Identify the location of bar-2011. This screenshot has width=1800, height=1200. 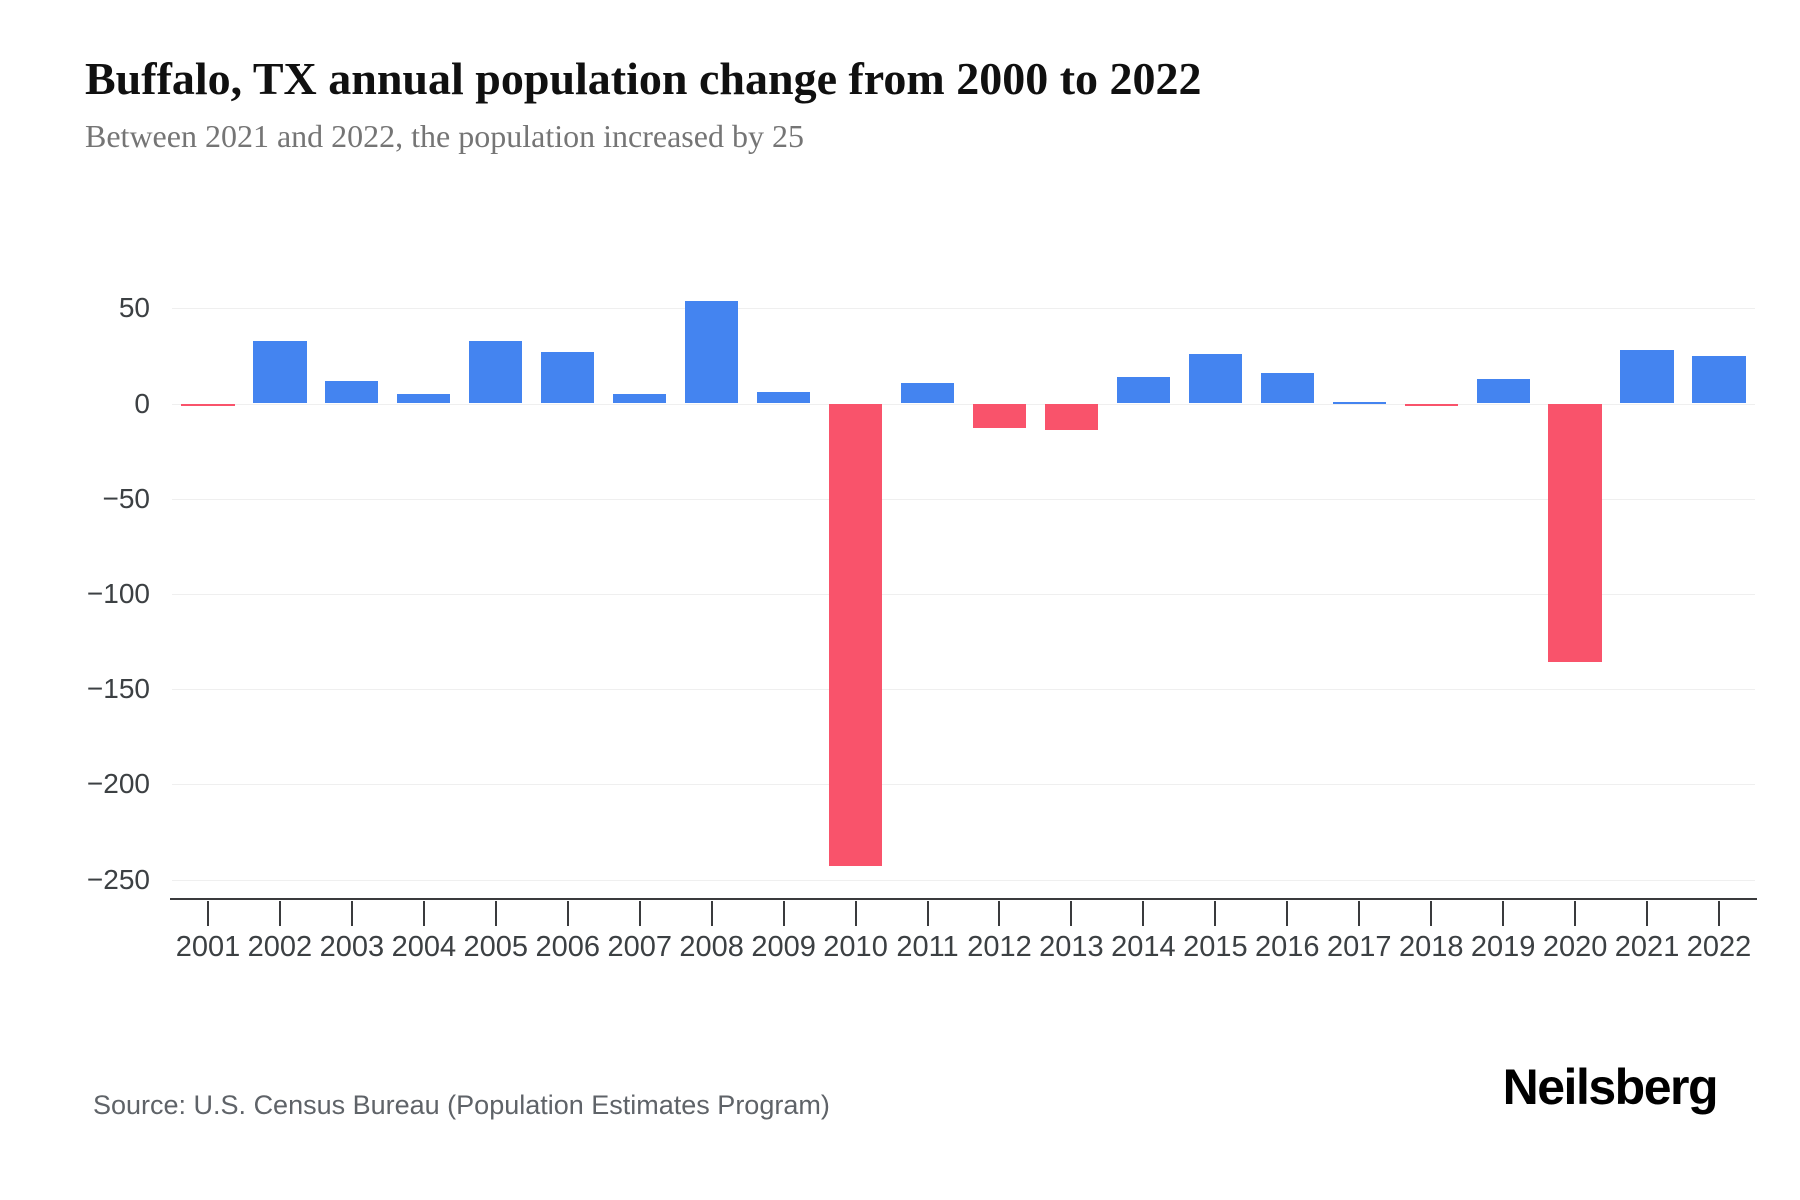
(927, 393).